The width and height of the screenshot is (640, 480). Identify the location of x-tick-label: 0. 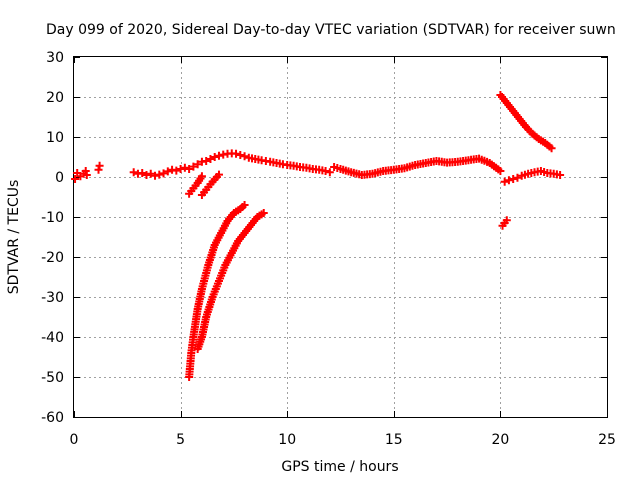
(74, 440).